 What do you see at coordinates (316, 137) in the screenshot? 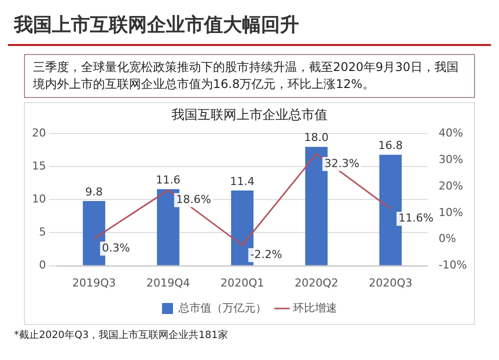
I see `data-label: 18.0` at bounding box center [316, 137].